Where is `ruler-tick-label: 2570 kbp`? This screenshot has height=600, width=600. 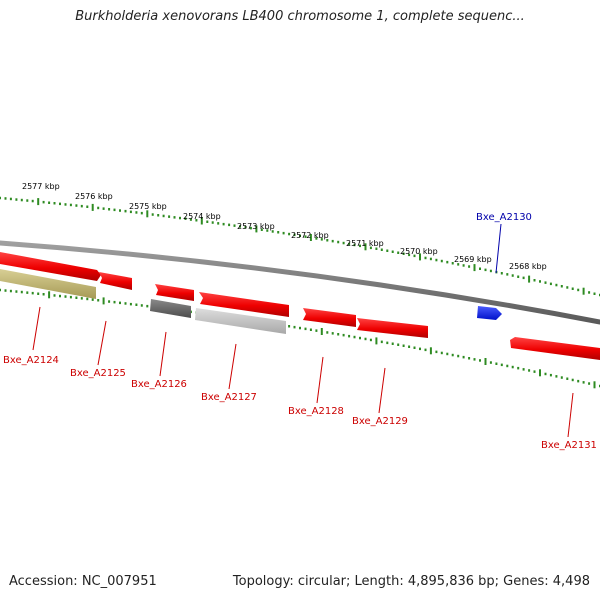
ruler-tick-label: 2570 kbp is located at coordinates (419, 251).